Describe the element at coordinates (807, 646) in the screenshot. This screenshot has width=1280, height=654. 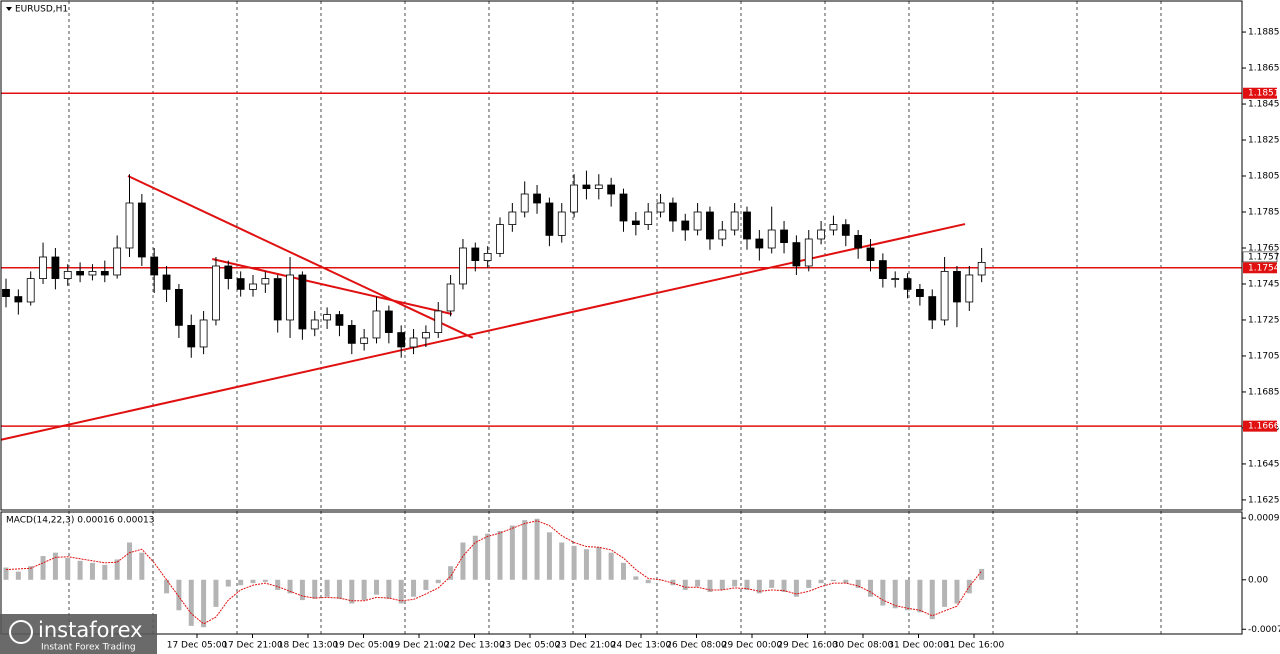
I see `x-tick-label: 29 Dec 16:00` at that location.